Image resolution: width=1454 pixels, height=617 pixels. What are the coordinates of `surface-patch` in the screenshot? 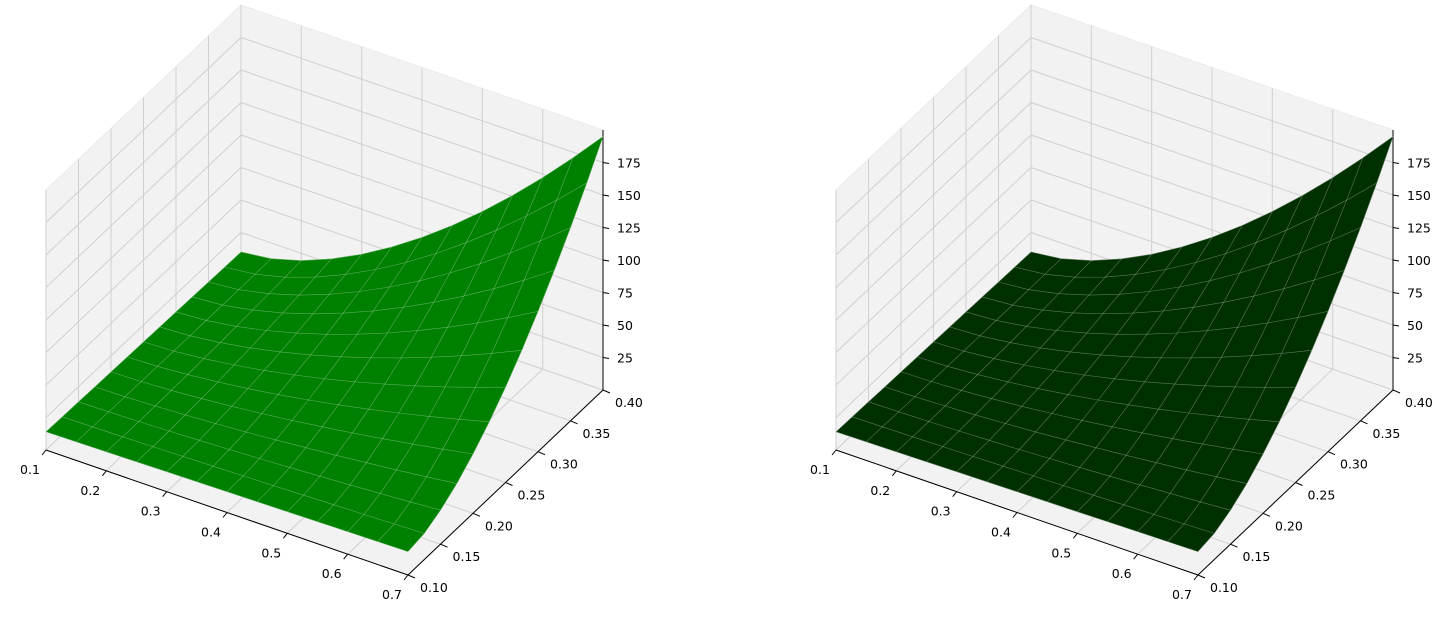 It's located at (859, 429).